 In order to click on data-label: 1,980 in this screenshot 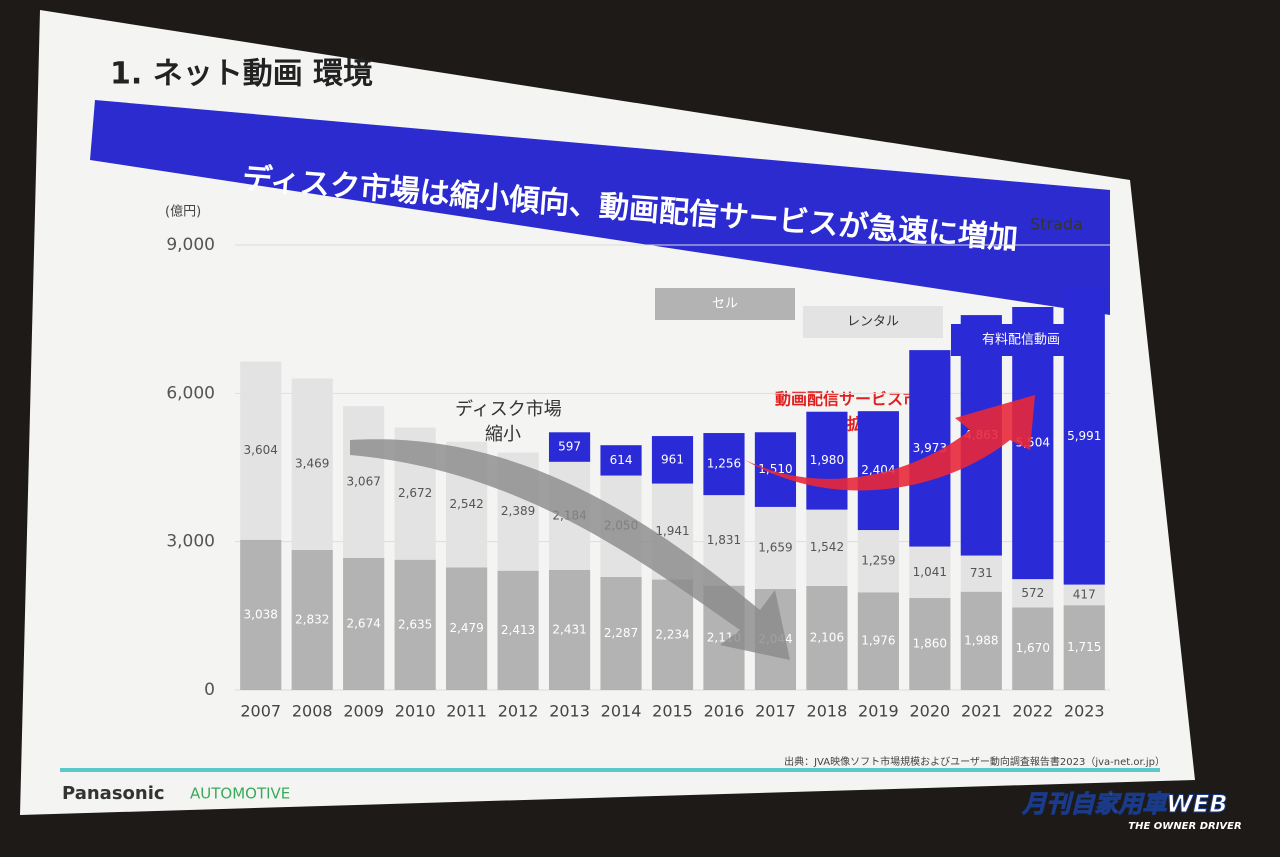, I will do `click(827, 460)`.